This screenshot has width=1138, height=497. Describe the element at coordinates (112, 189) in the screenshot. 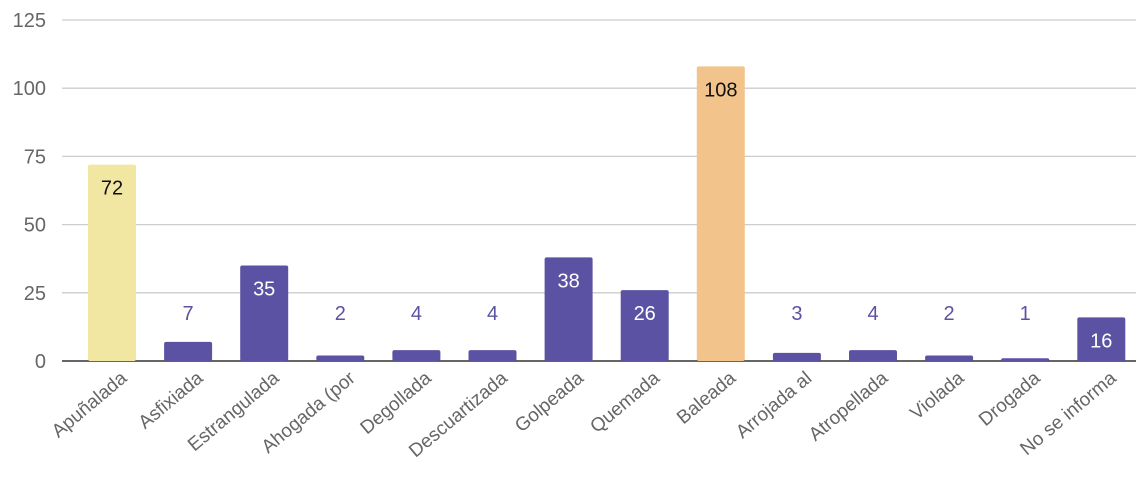

I see `data-label-0: 72` at that location.